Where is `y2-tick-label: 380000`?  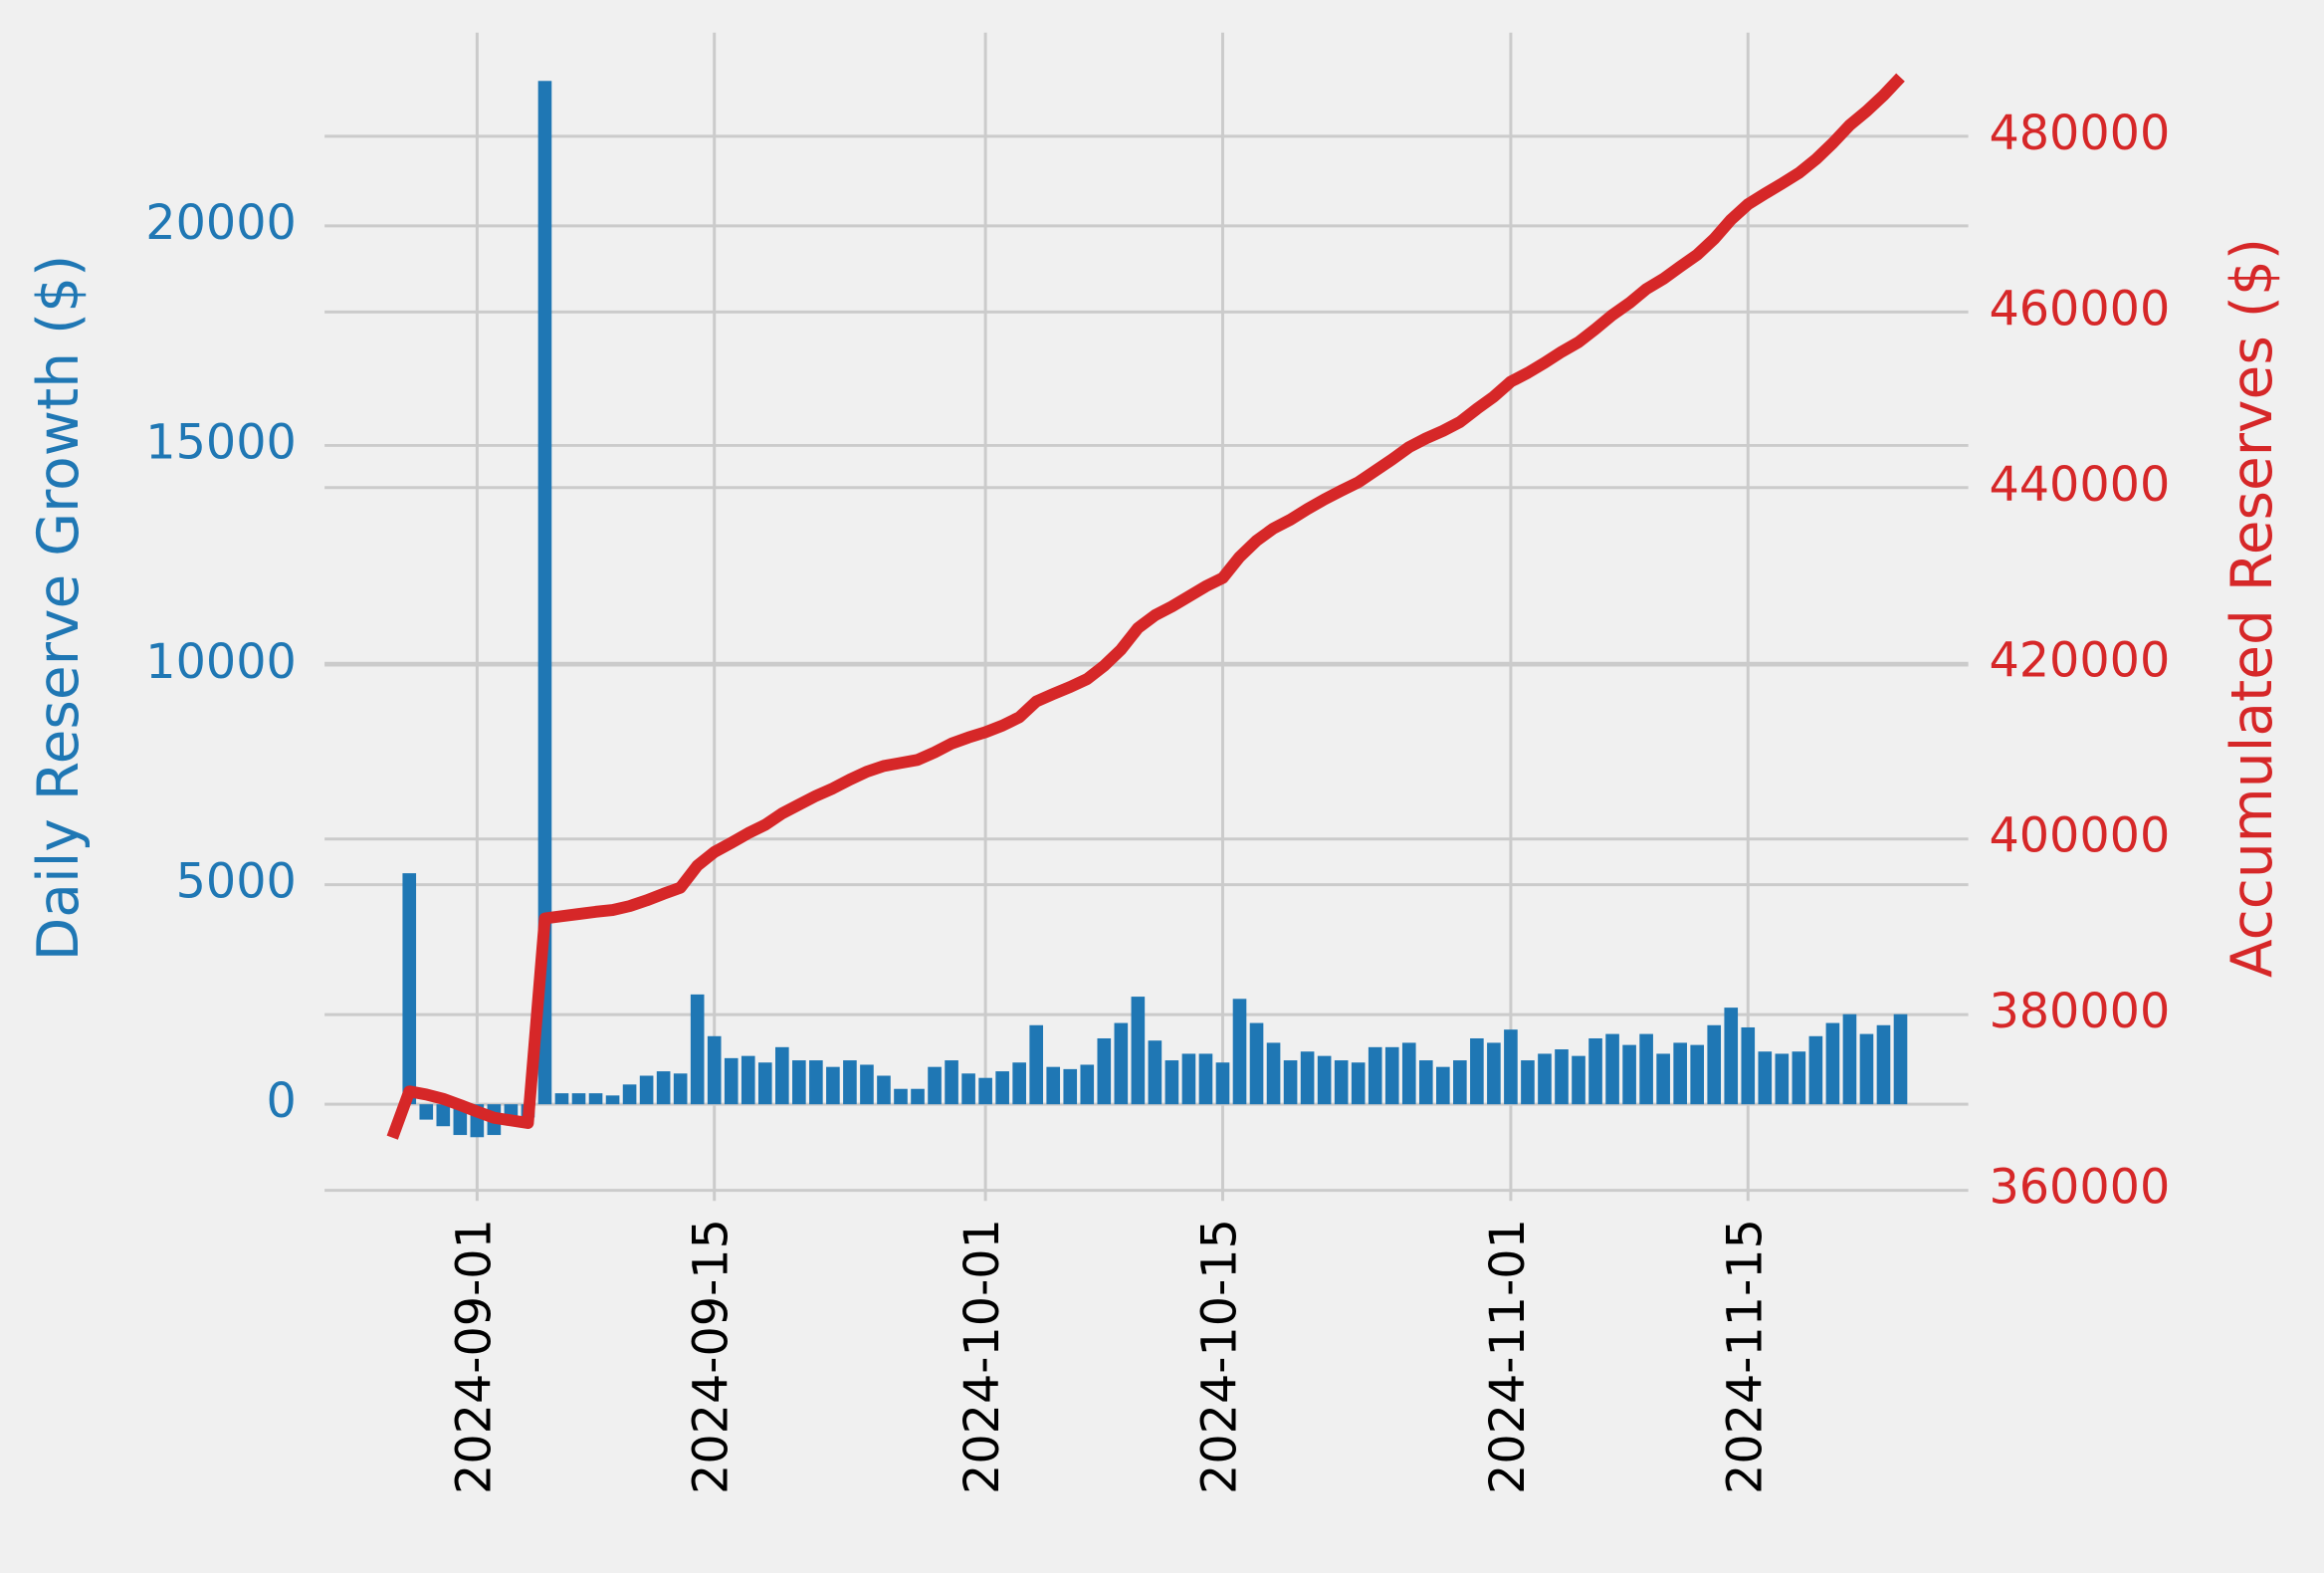
y2-tick-label: 380000 is located at coordinates (2079, 1012).